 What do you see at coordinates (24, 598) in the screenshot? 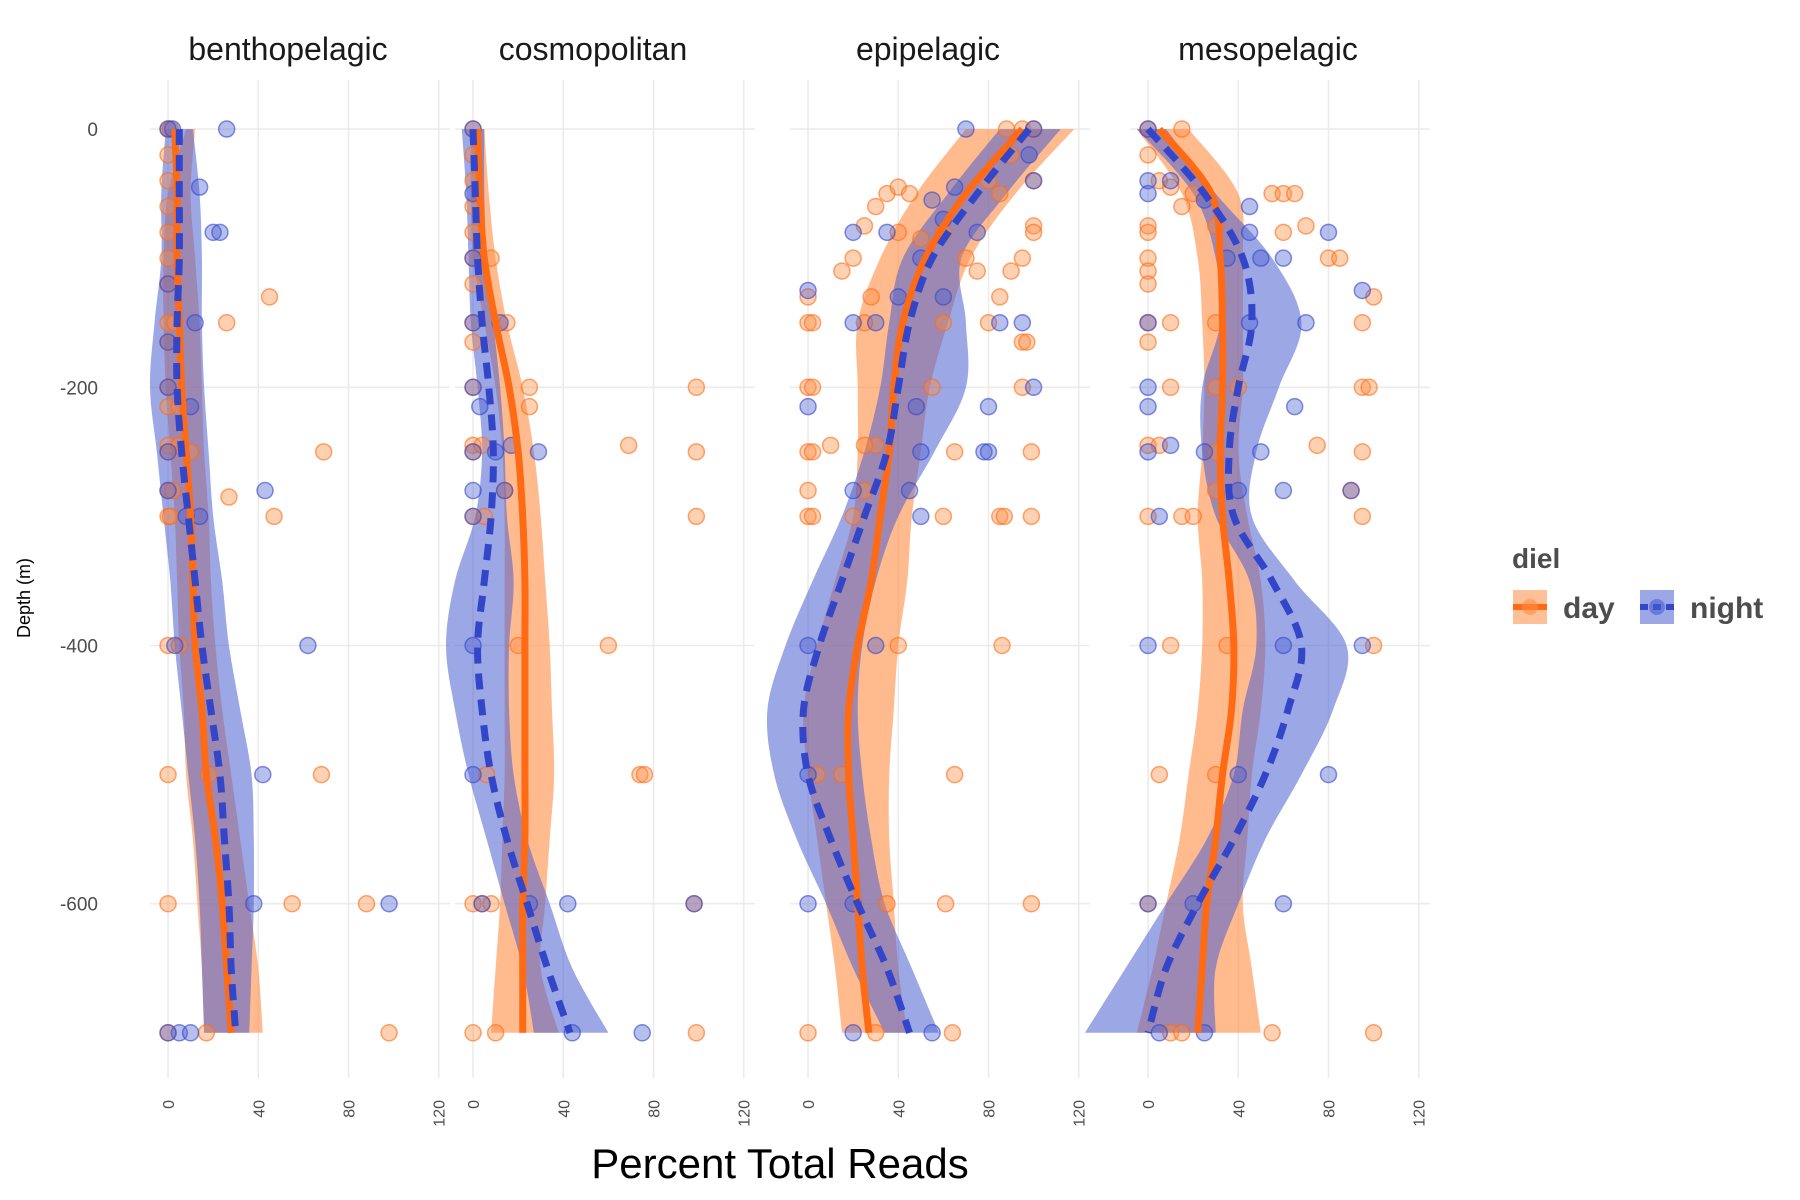
I see `y-axis-title: Depth (m)` at bounding box center [24, 598].